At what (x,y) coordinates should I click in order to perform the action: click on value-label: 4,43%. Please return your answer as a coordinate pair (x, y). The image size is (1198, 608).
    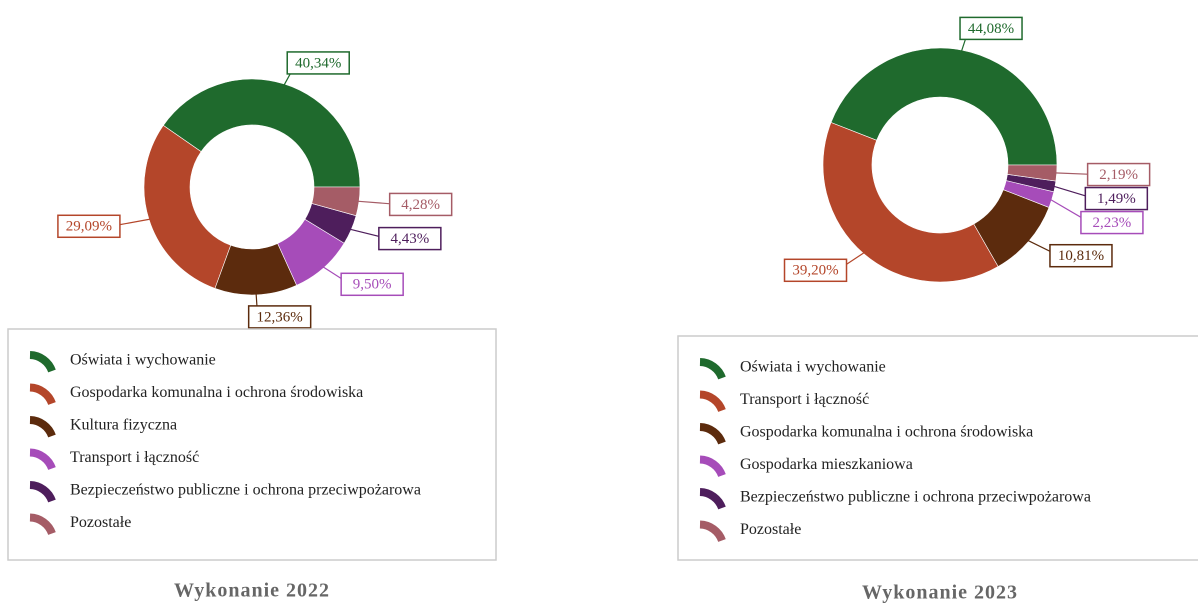
    Looking at the image, I should click on (409, 239).